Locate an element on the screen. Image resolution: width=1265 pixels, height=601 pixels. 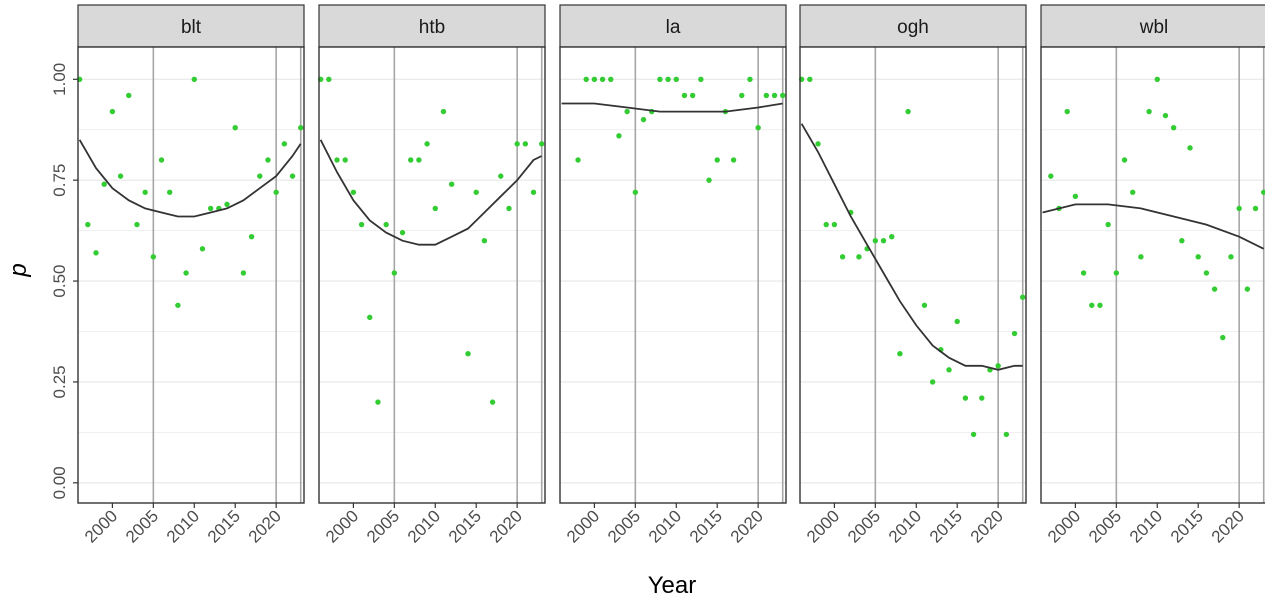
y-axis-title: p is located at coordinates (18, 270).